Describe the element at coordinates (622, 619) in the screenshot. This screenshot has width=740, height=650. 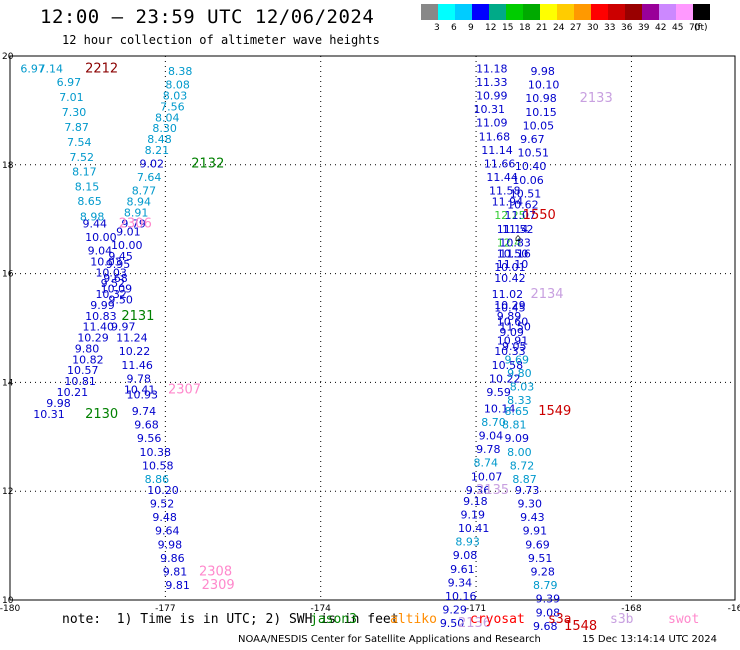
I see `legend-s3b: s3b` at that location.